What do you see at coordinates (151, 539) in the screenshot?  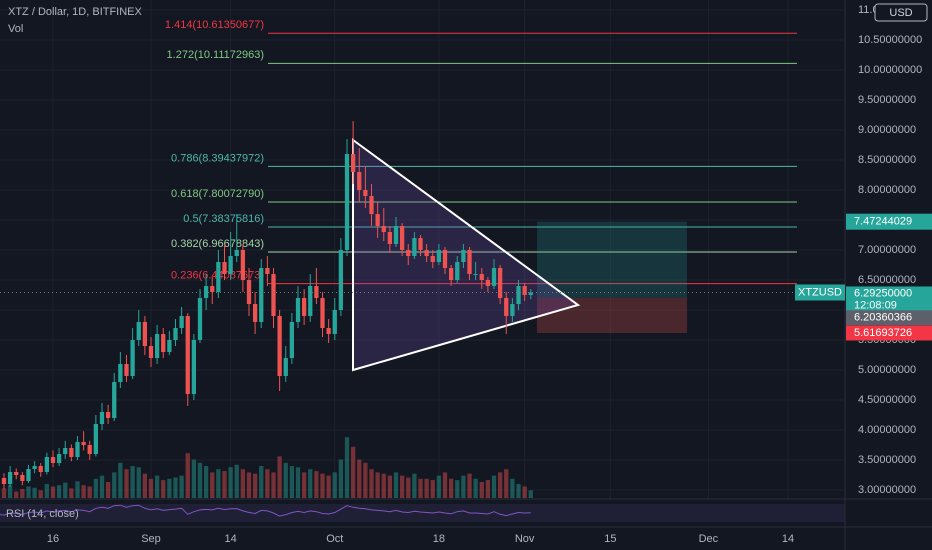 I see `x-tick-label: Sep` at bounding box center [151, 539].